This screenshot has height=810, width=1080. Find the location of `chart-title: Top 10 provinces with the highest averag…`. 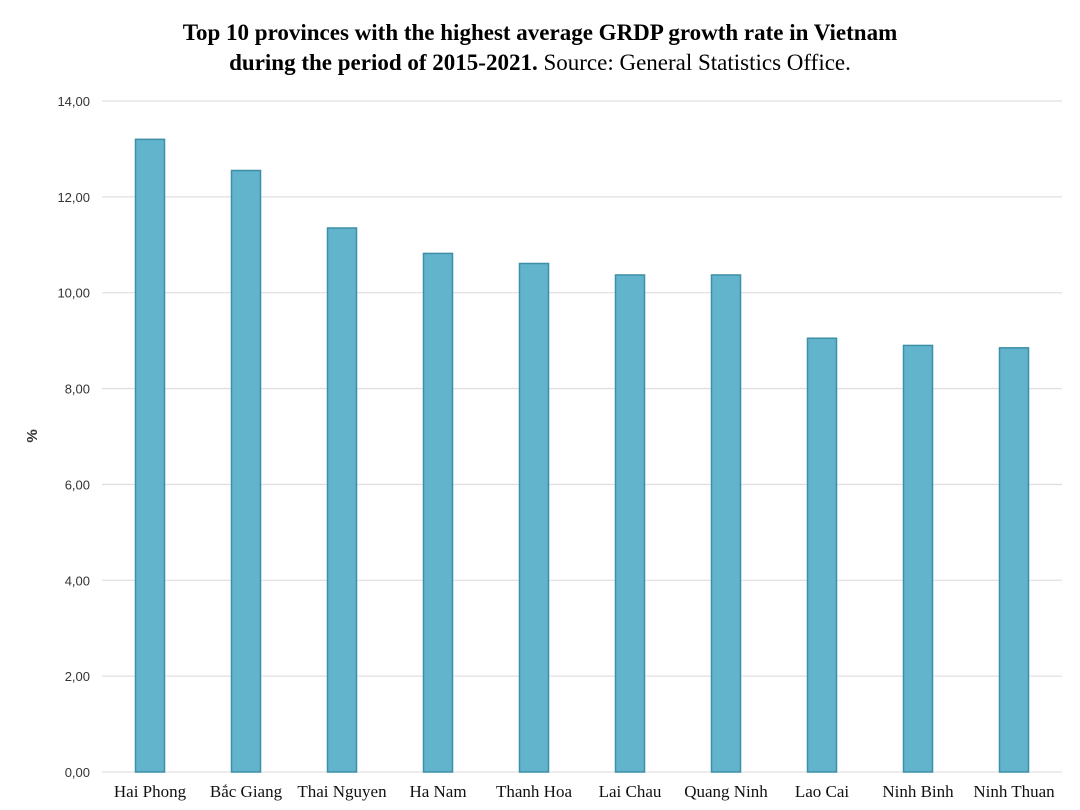

chart-title: Top 10 provinces with the highest averag… is located at coordinates (540, 48).